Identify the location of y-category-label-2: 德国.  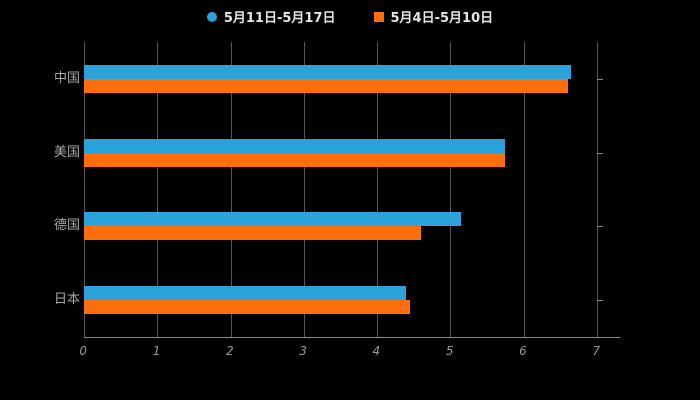
(66, 226).